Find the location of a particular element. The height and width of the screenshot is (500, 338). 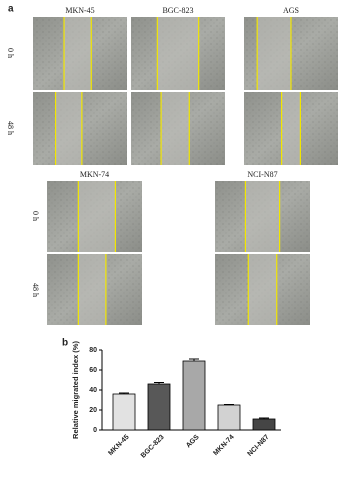

x-tick-label: NCI-N87 is located at coordinates (259, 446).